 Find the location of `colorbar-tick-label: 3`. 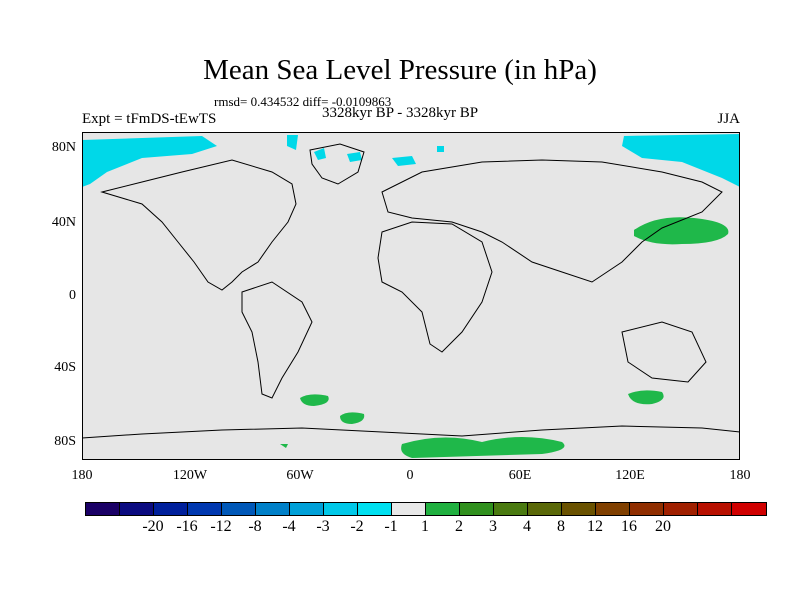

colorbar-tick-label: 3 is located at coordinates (493, 526).